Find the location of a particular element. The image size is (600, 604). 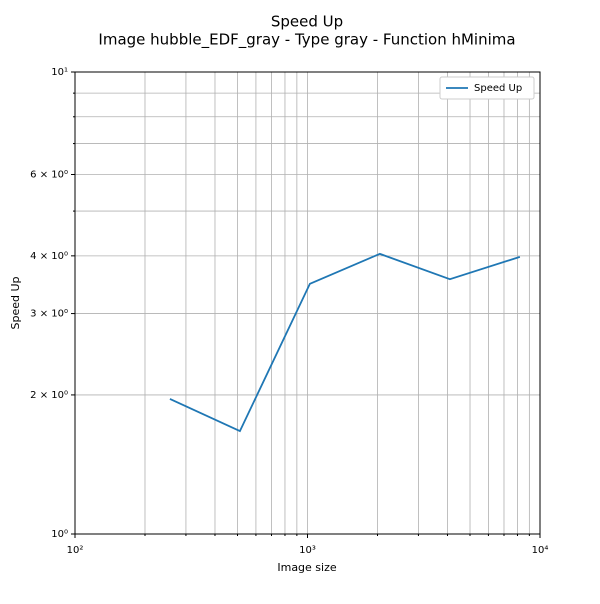

x-tick-label: 10² is located at coordinates (75, 550).